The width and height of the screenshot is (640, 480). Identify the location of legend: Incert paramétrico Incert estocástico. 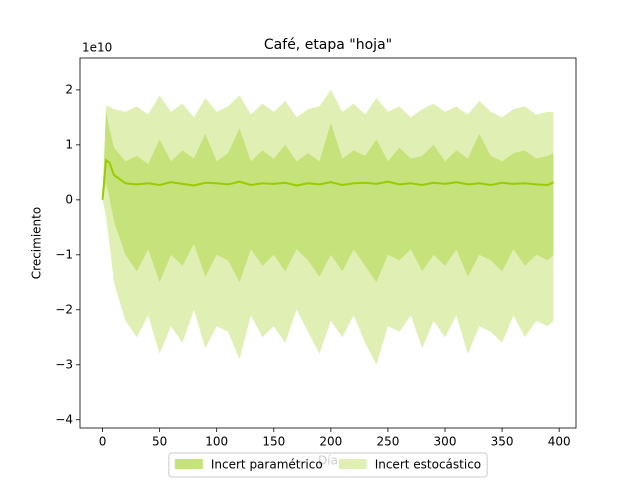
(328, 465).